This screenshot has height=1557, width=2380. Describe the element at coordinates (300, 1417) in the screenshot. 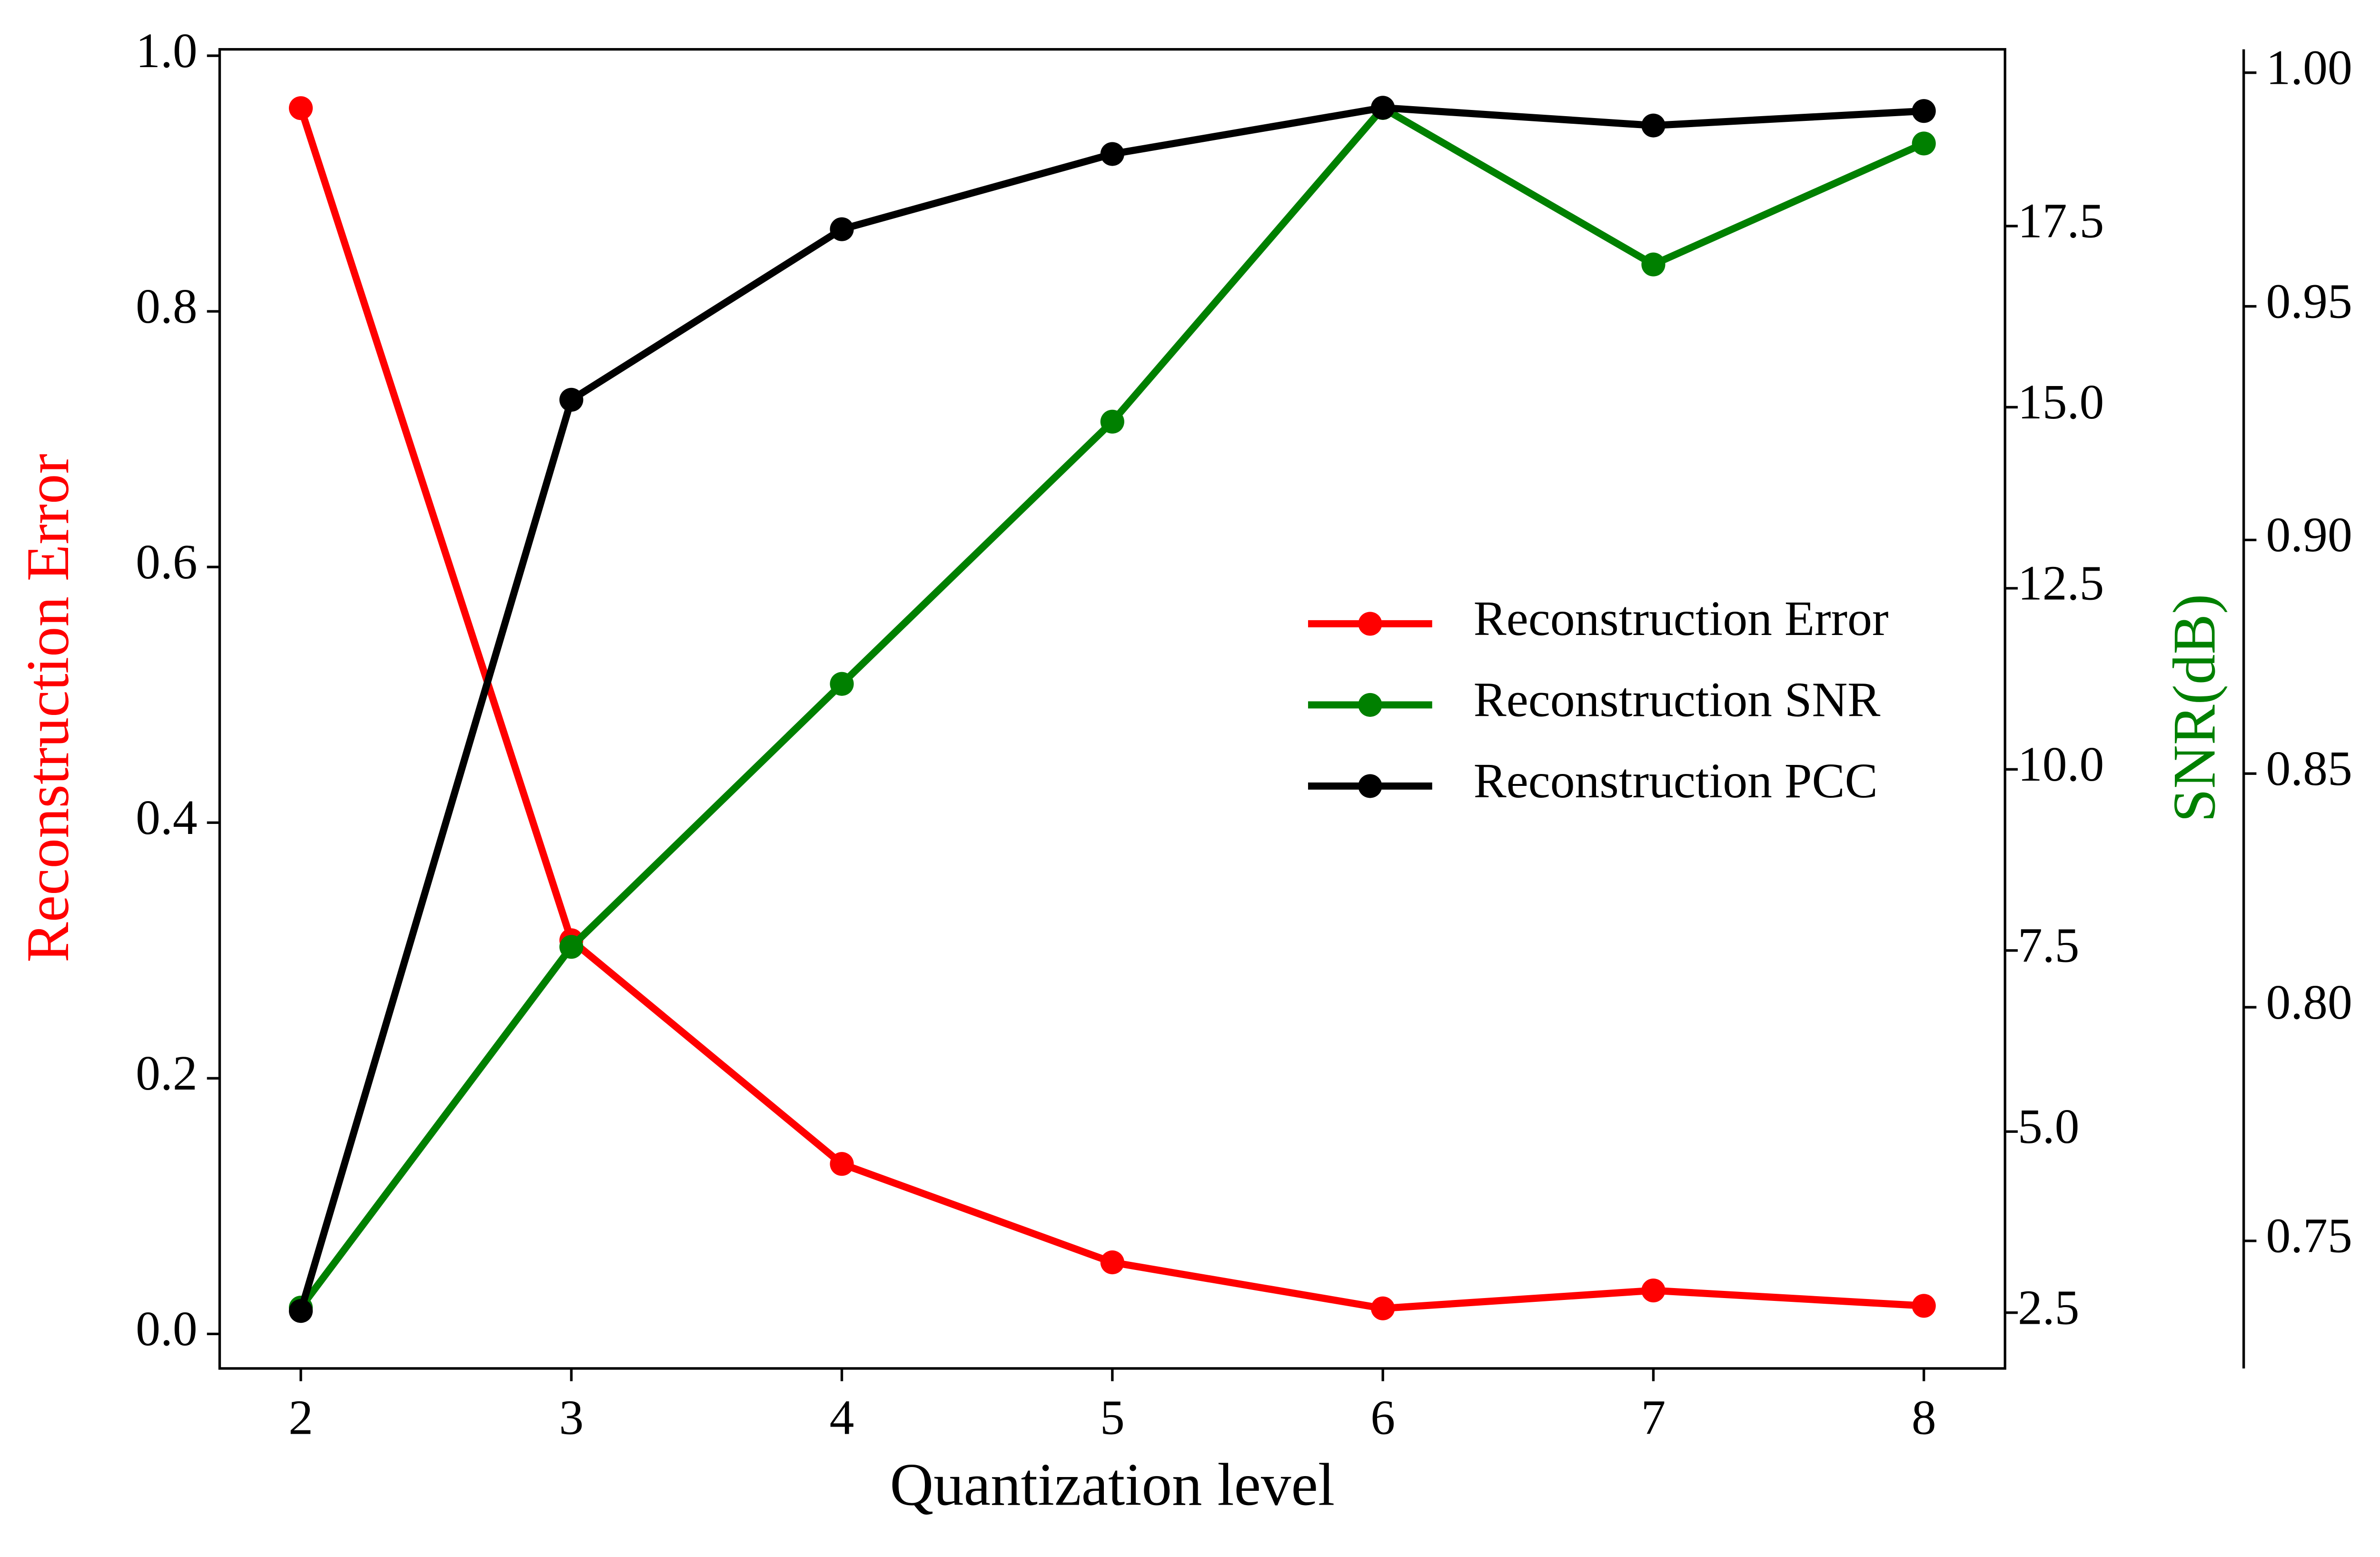

I see `x-tick-label: 2` at that location.